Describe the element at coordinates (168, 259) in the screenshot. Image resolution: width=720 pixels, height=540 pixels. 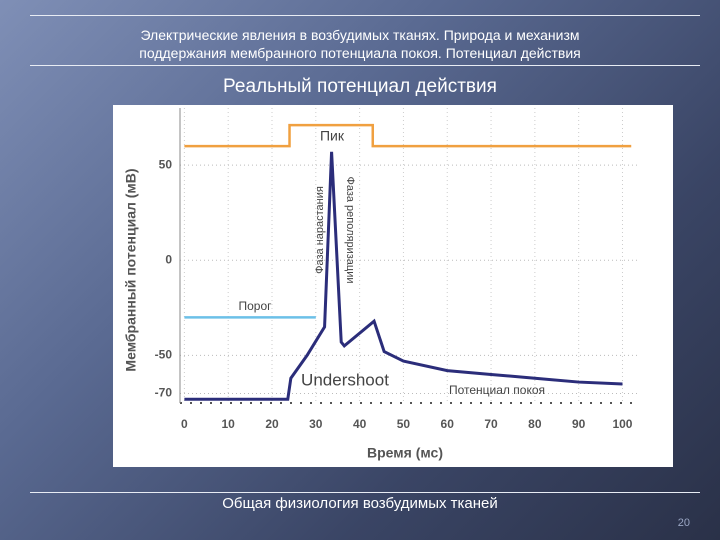
I see `y-tick-label: 0` at that location.